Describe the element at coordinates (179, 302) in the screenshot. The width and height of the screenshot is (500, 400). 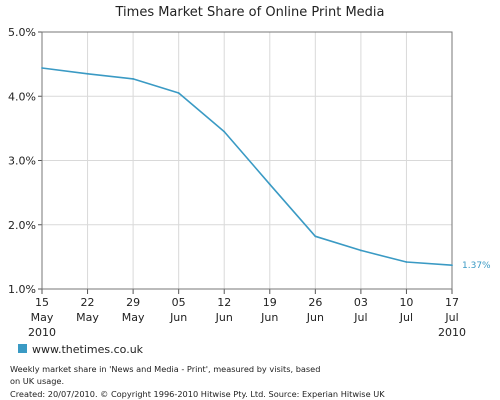
I see `x-tick-label: 05` at that location.